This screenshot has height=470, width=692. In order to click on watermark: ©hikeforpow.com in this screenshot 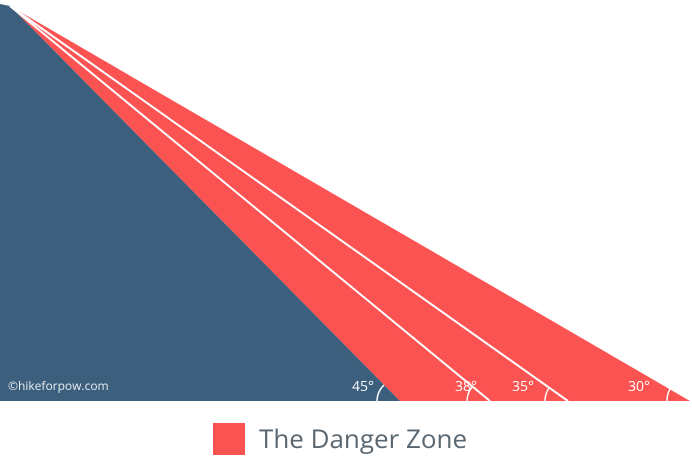, I will do `click(58, 385)`.